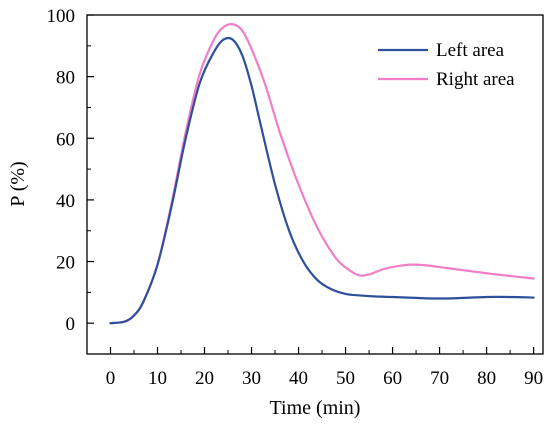 Image resolution: width=550 pixels, height=425 pixels. What do you see at coordinates (204, 378) in the screenshot?
I see `x-tick-label: 20` at bounding box center [204, 378].